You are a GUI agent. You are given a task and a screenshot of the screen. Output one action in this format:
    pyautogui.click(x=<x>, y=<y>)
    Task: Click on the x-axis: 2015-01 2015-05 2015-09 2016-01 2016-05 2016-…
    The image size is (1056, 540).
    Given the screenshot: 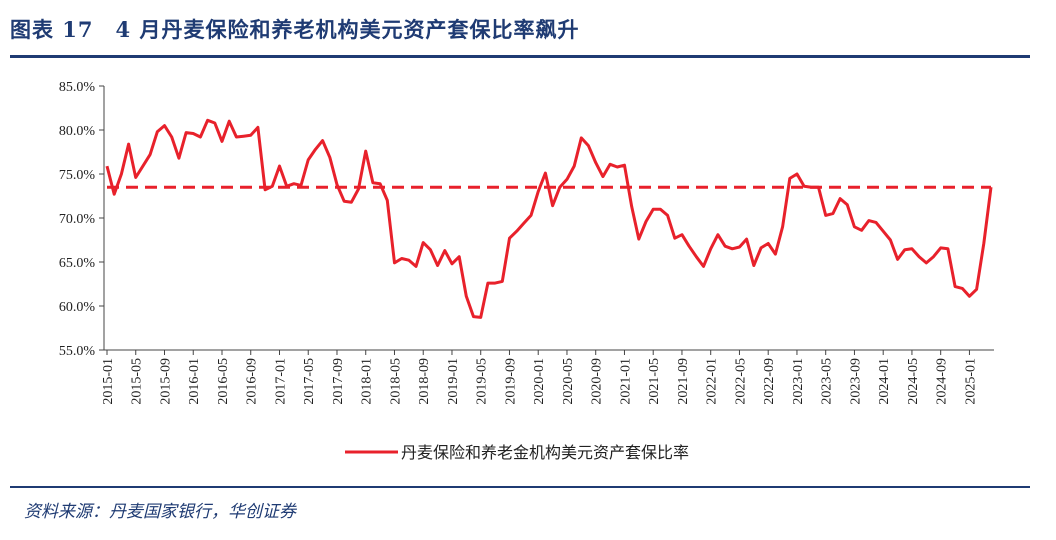 What is the action you would take?
    pyautogui.click(x=547, y=377)
    